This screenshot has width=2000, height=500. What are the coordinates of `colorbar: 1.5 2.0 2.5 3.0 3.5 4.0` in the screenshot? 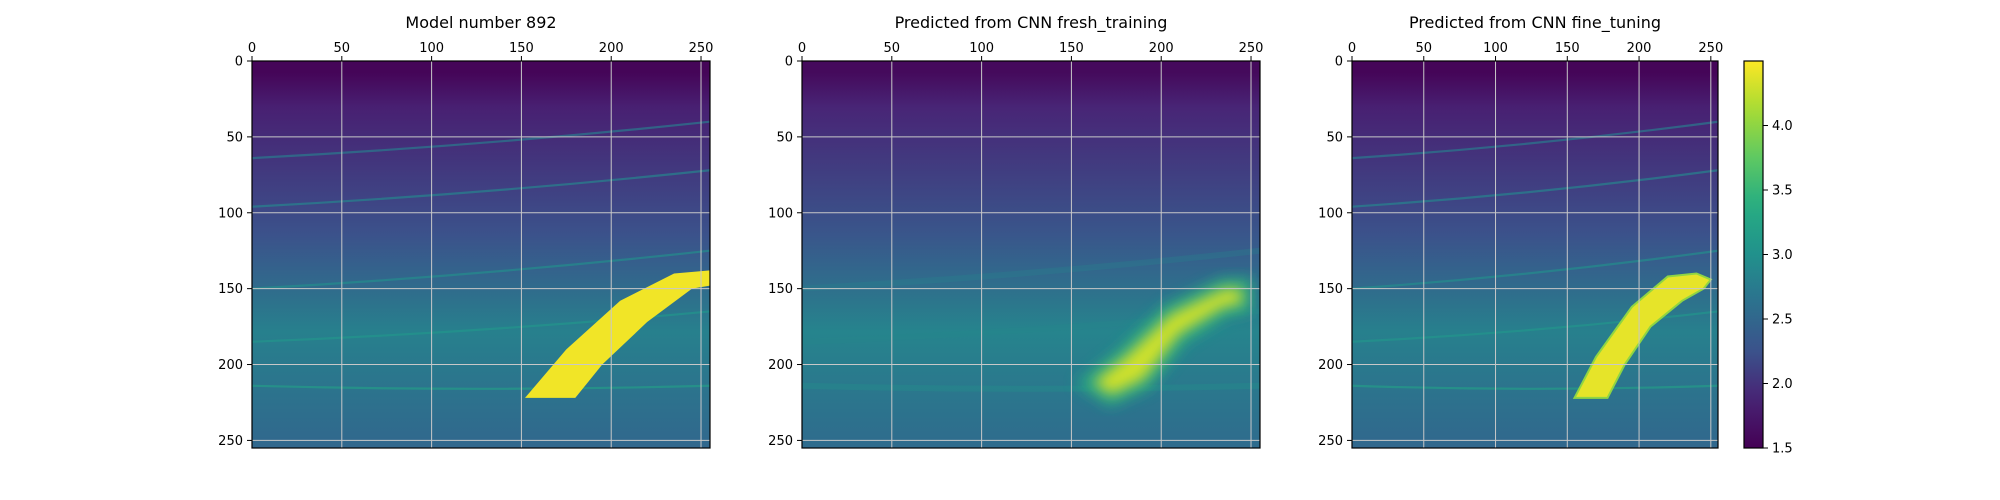 It's located at (1768, 258).